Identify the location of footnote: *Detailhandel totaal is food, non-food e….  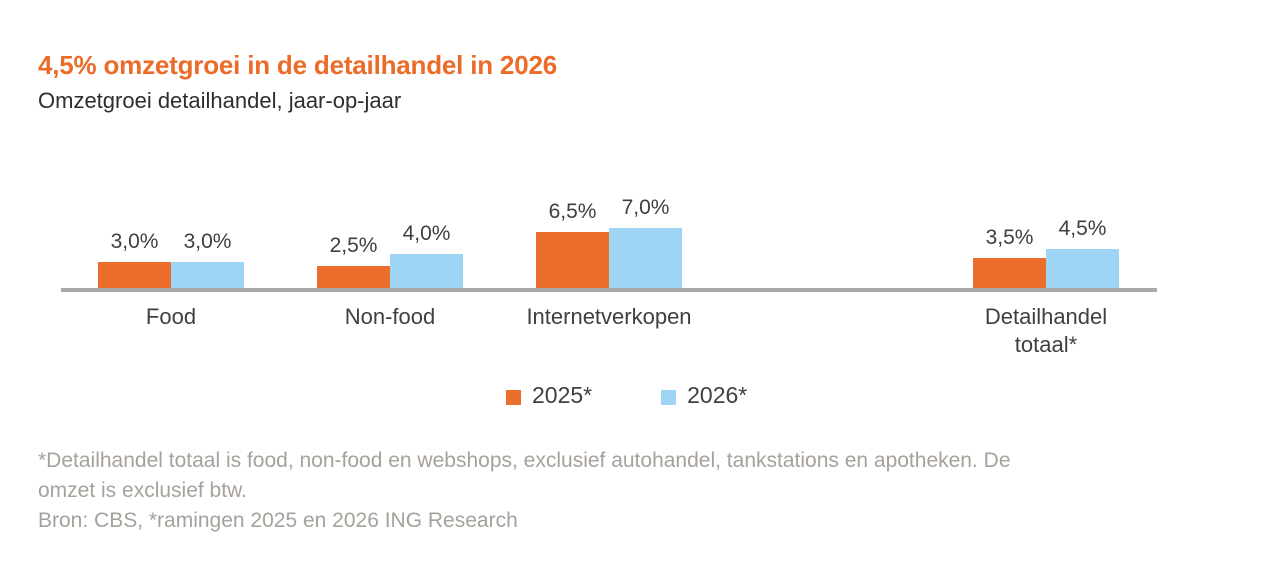
(623, 491).